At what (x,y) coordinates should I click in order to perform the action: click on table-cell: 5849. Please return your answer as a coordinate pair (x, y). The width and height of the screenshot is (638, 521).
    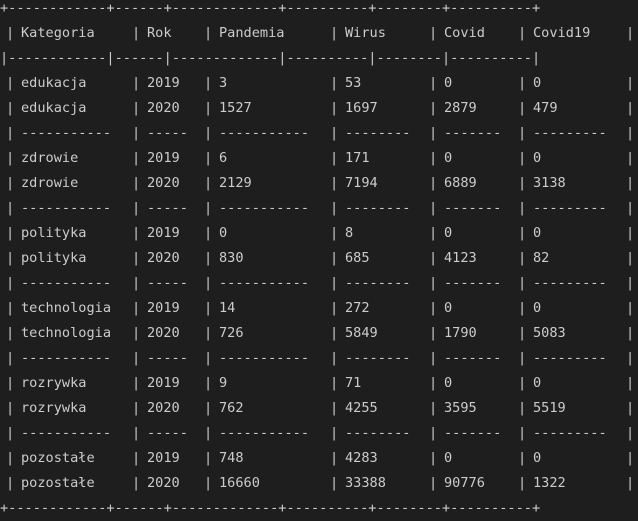
    Looking at the image, I should click on (361, 333).